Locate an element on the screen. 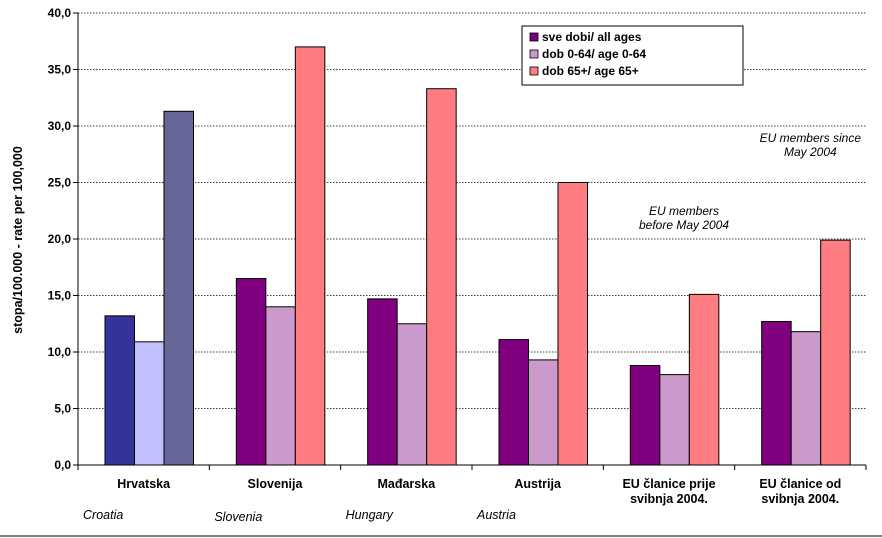 This screenshot has width=882, height=538. y-tick-label: 30,0 is located at coordinates (60, 126).